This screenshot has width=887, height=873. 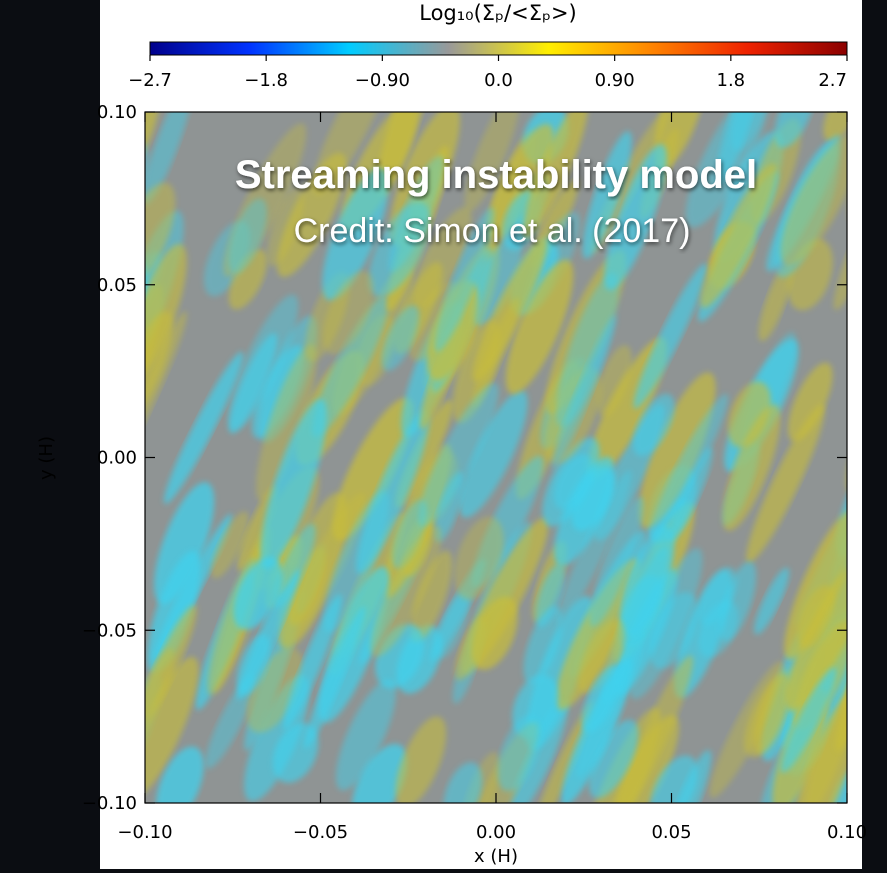 I want to click on colorbar, so click(x=498, y=48).